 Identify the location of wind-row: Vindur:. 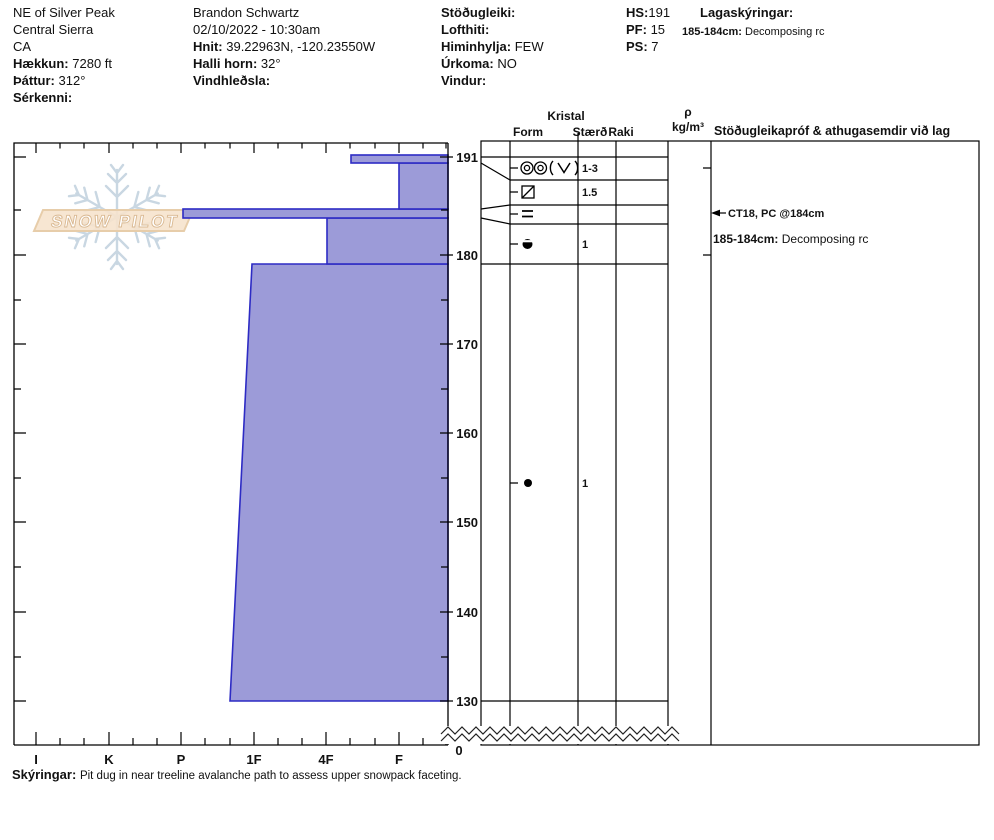
(463, 80).